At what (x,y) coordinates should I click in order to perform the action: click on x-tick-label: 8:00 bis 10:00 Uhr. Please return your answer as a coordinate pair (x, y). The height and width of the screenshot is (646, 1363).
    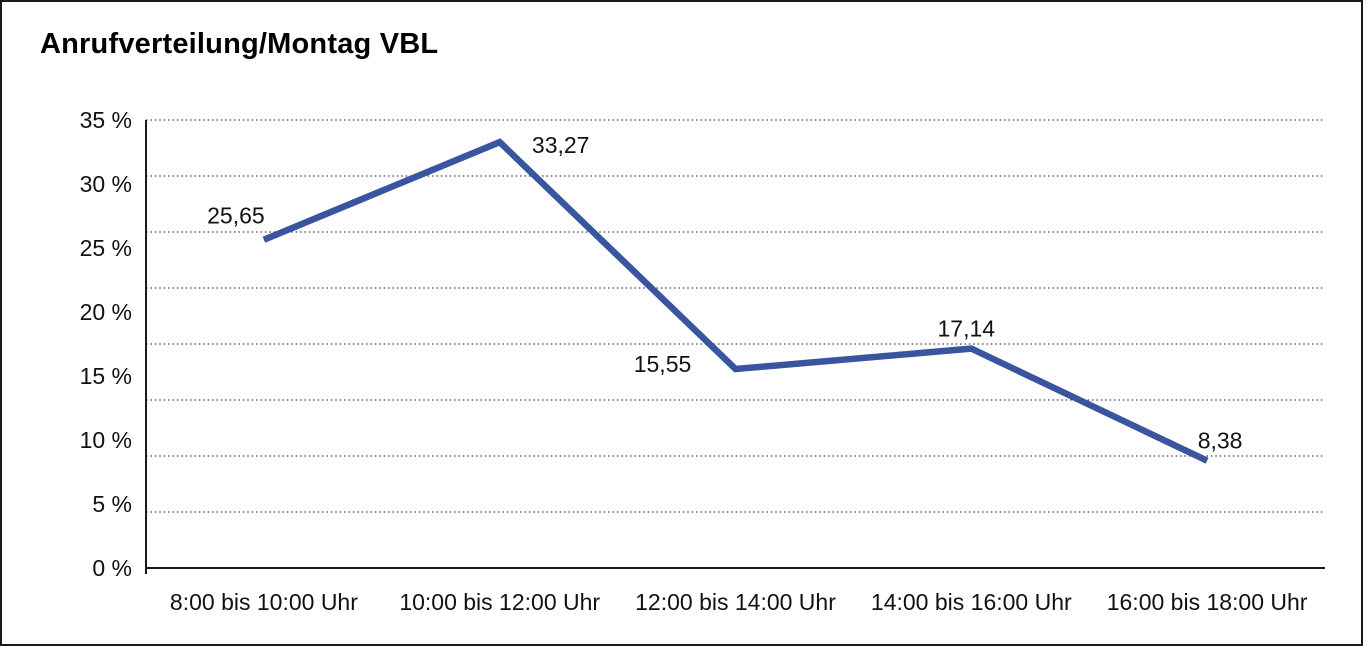
    Looking at the image, I should click on (264, 602).